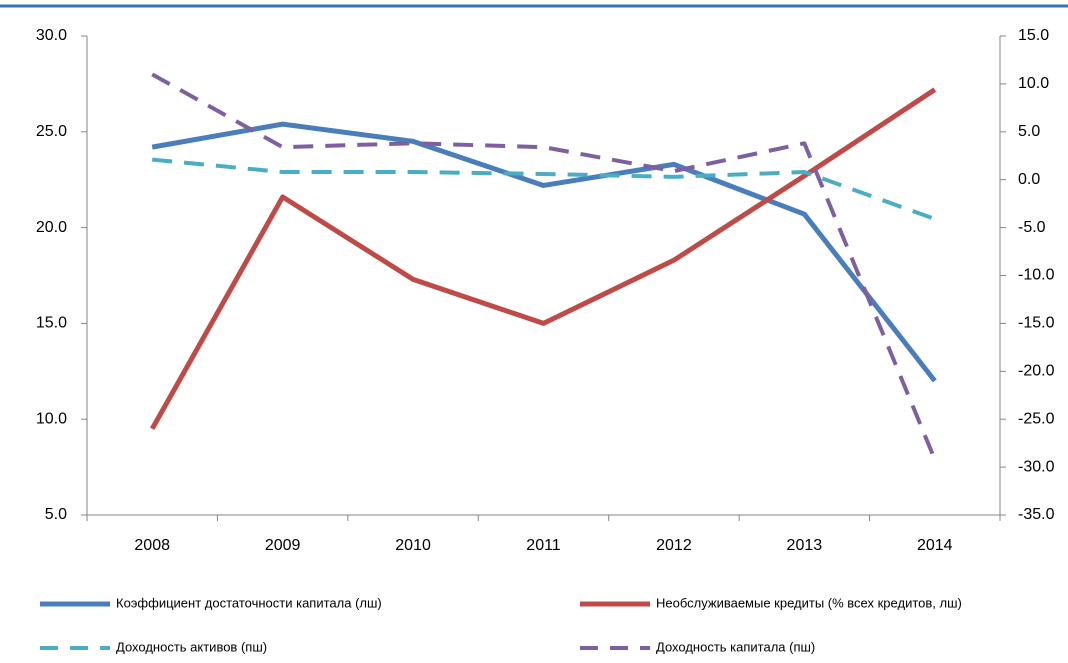 This screenshot has height=663, width=1068. What do you see at coordinates (51, 418) in the screenshot?
I see `y-tick-label: 10.0` at bounding box center [51, 418].